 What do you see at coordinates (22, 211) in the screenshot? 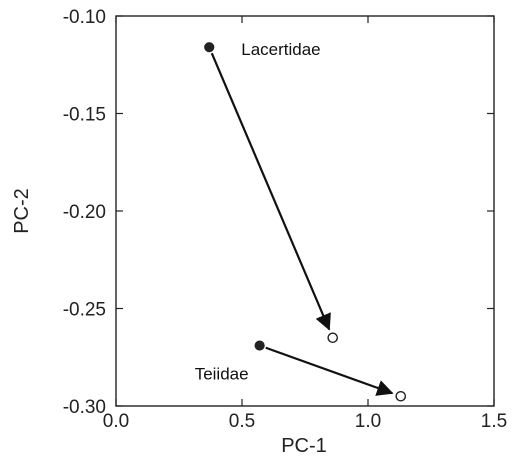
I see `y-axis-title: PC-2` at bounding box center [22, 211].